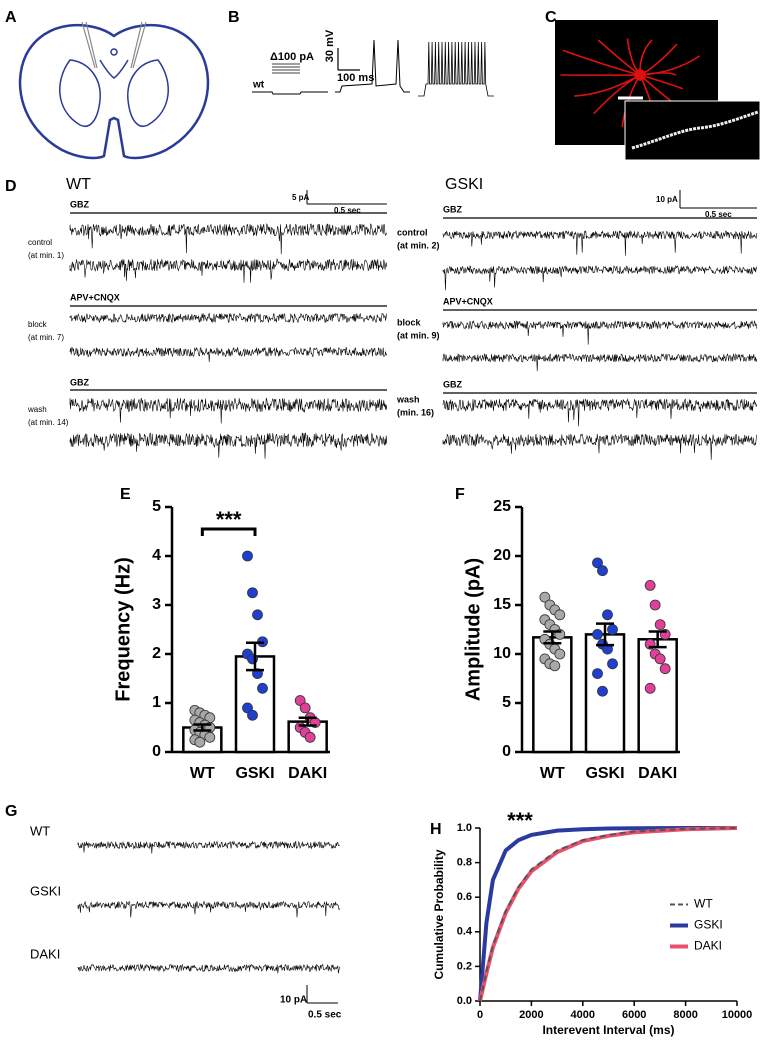 This screenshot has width=760, height=1044. Describe the element at coordinates (408, 399) in the screenshot. I see `label: wash` at that location.